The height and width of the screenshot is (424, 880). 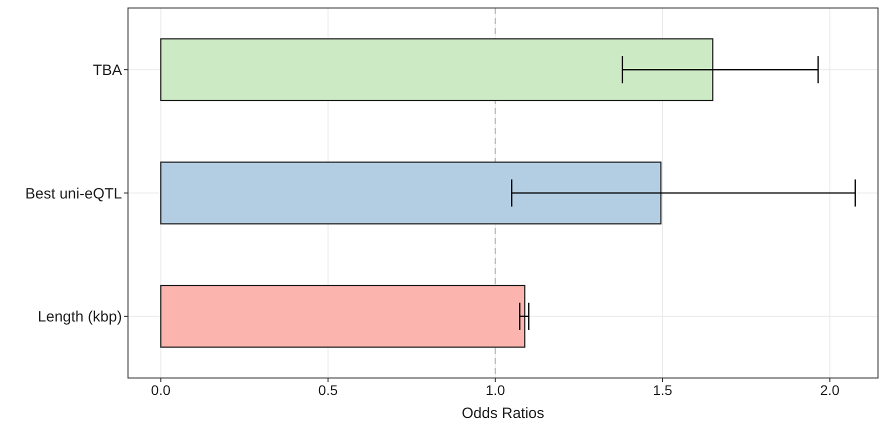 What do you see at coordinates (73, 193) in the screenshot?
I see `y-tick-label: Best uni-eQTL` at bounding box center [73, 193].